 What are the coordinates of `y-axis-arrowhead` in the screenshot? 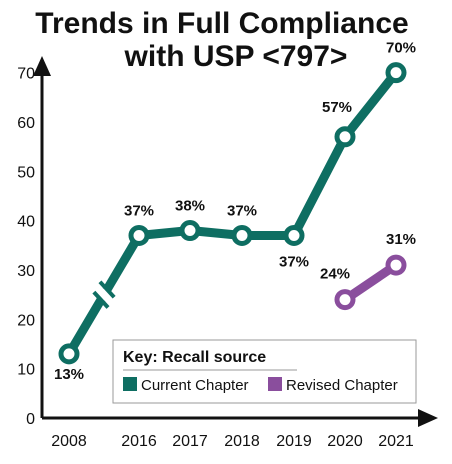 It's located at (42, 66).